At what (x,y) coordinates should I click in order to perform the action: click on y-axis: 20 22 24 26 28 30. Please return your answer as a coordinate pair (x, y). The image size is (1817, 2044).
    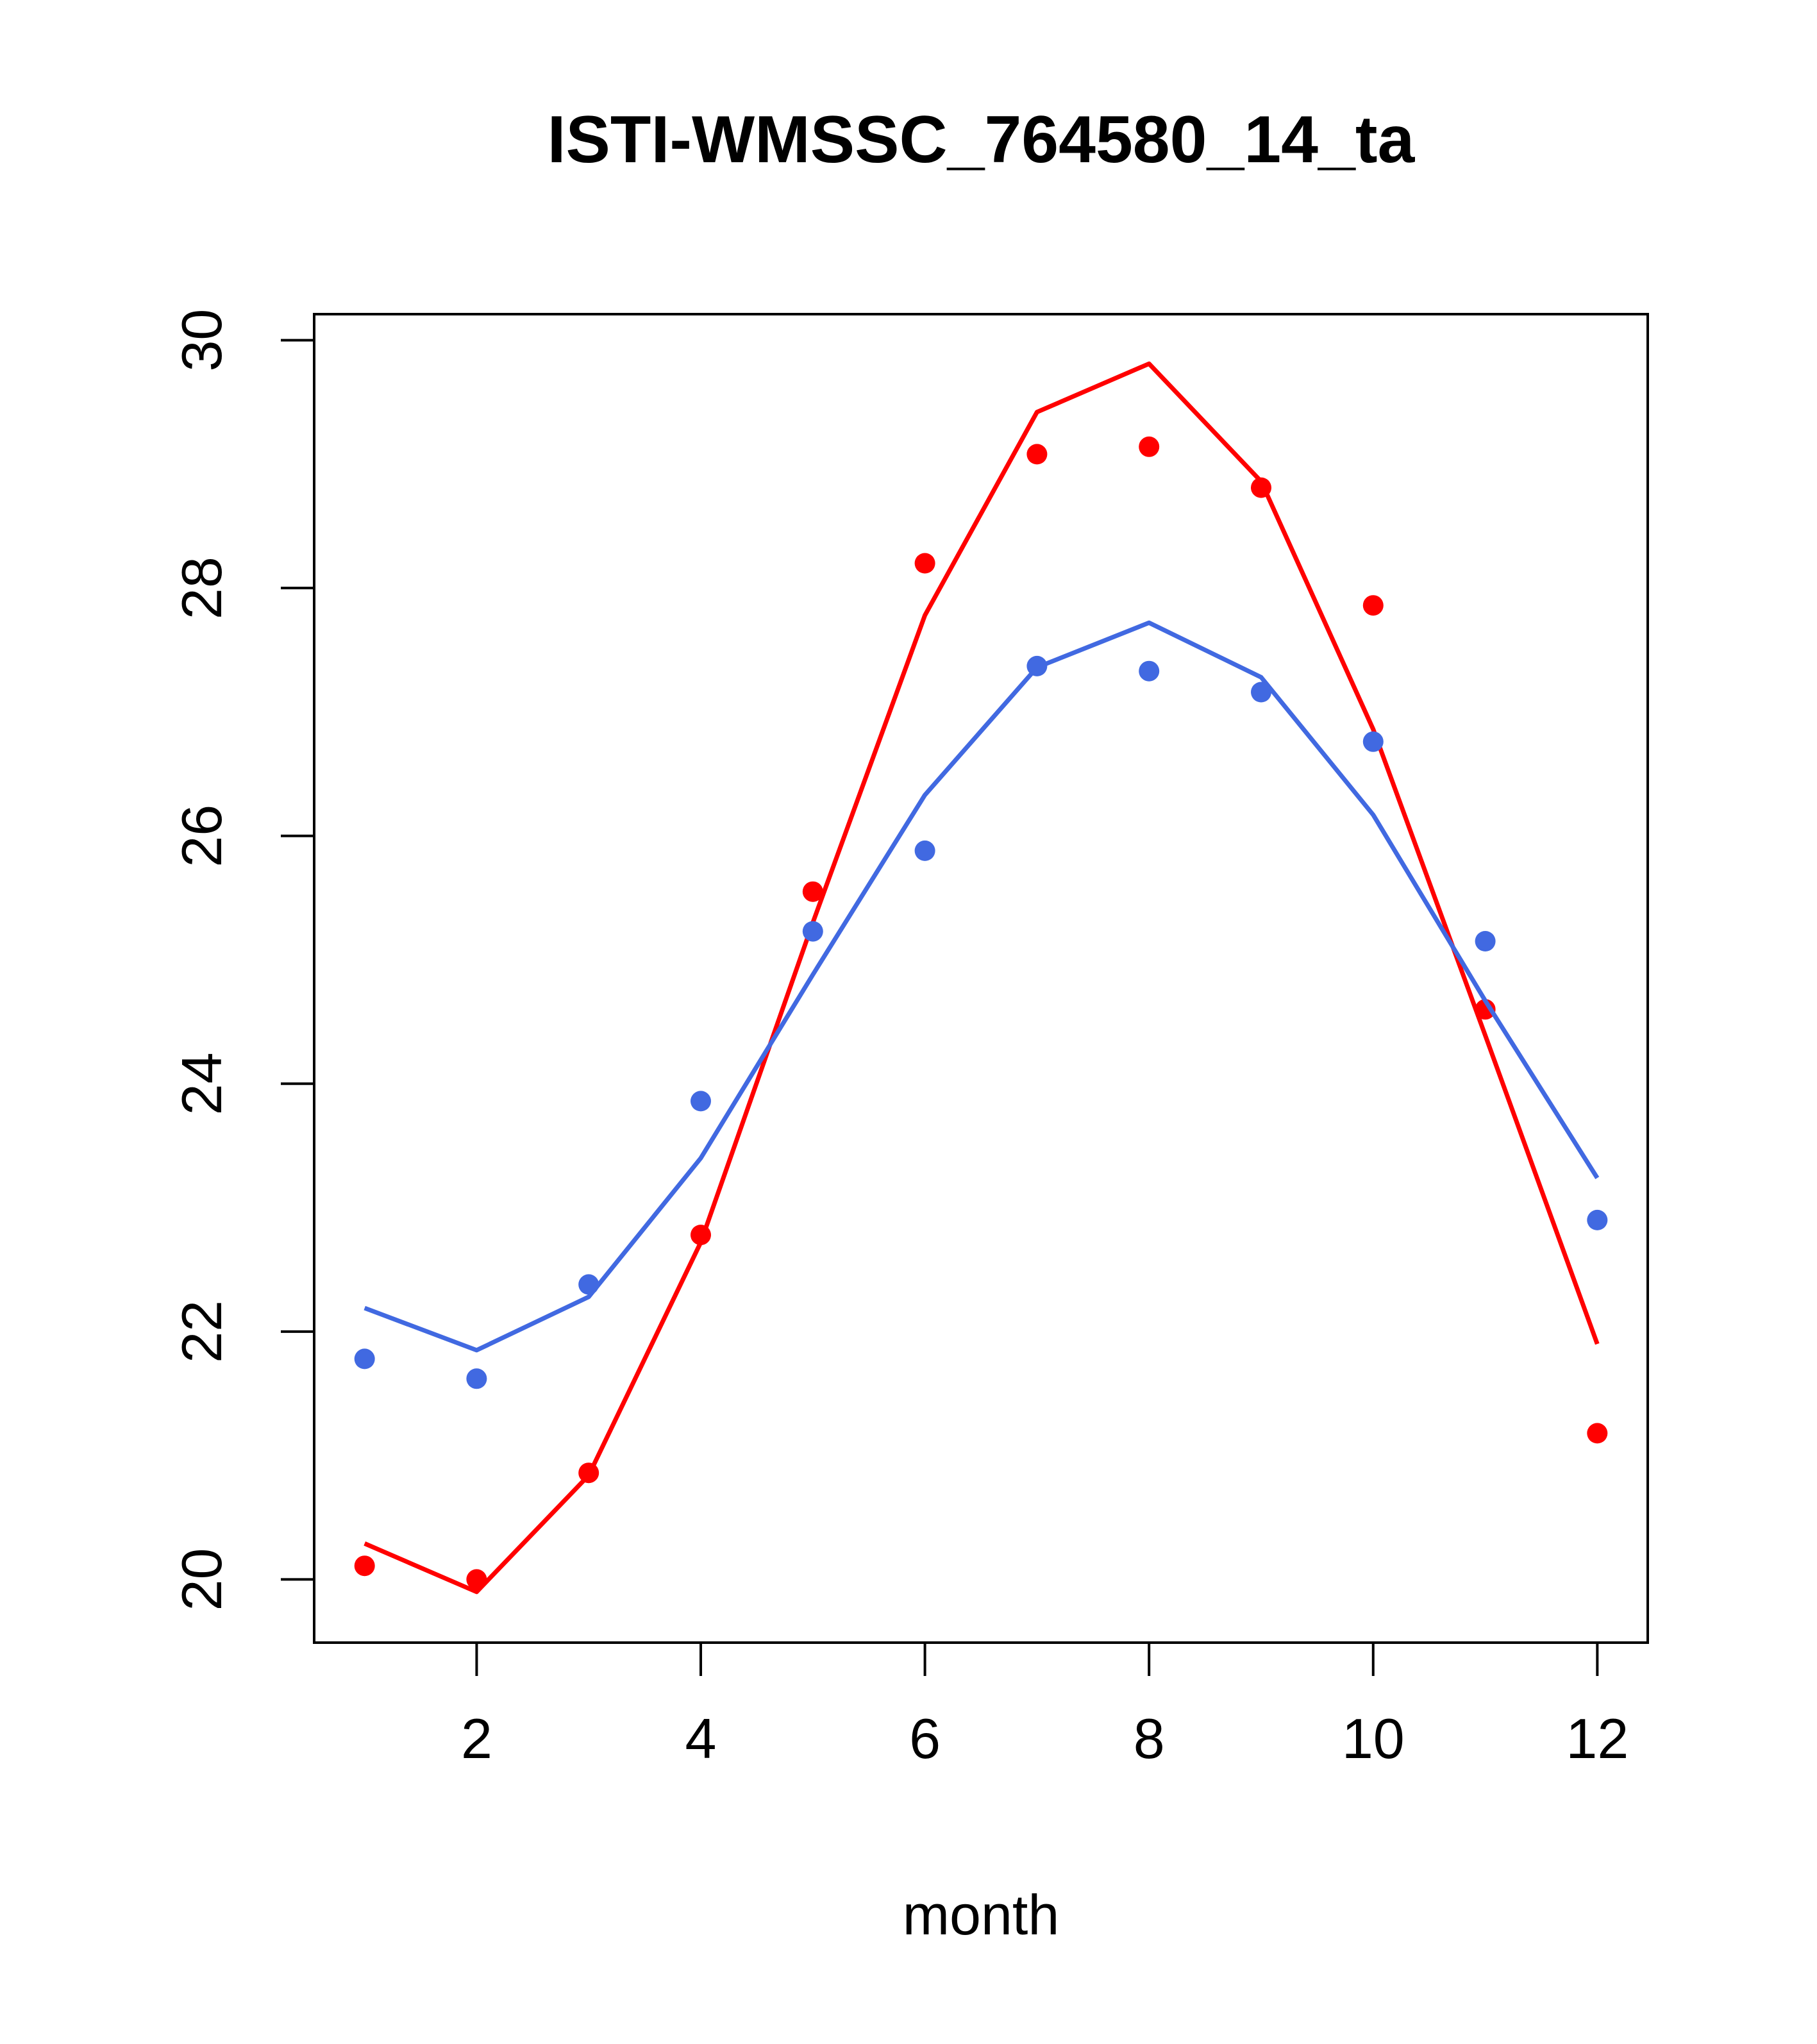
    Looking at the image, I should click on (243, 960).